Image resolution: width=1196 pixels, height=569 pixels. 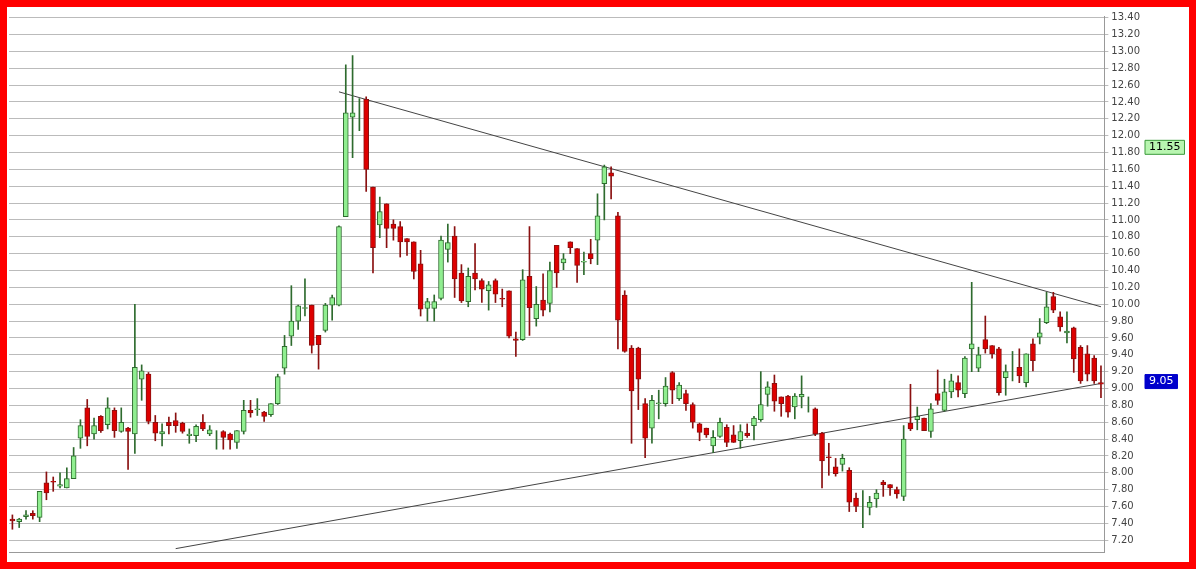 What do you see at coordinates (1126, 118) in the screenshot?
I see `y-tick-label: 12.20` at bounding box center [1126, 118].